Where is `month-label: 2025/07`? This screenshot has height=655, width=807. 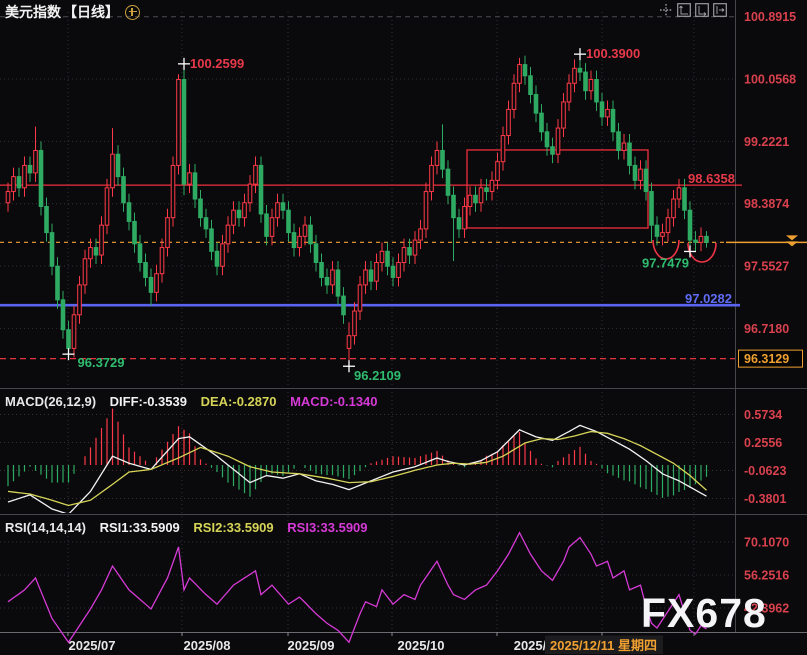
month-label: 2025/07 is located at coordinates (92, 645).